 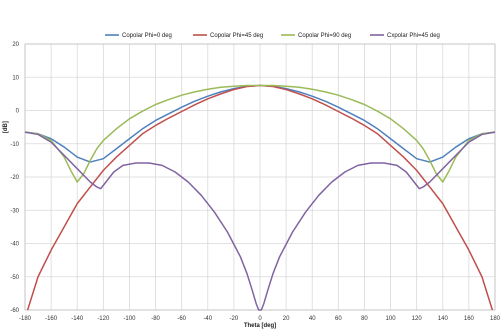 What do you see at coordinates (6, 127) in the screenshot?
I see `y-axis-label: [dB]` at bounding box center [6, 127].